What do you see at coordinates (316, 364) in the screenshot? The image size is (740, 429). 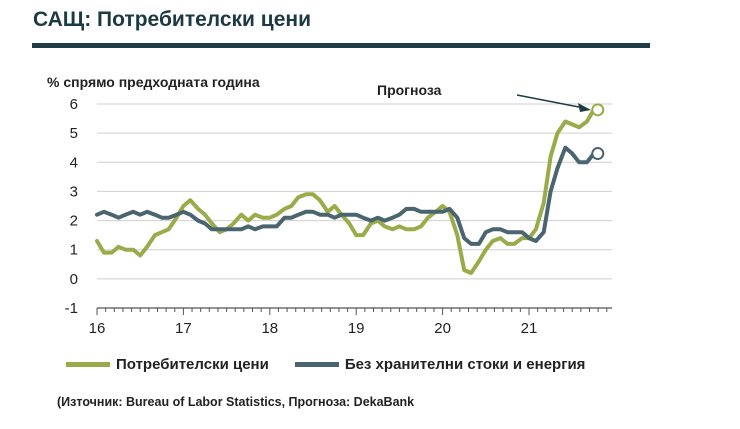 I see `legend-swatch-core` at bounding box center [316, 364].